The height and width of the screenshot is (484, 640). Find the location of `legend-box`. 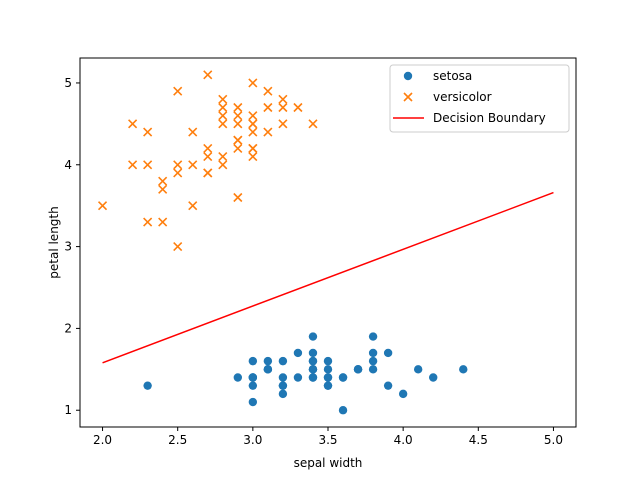

legend-box is located at coordinates (479, 98).